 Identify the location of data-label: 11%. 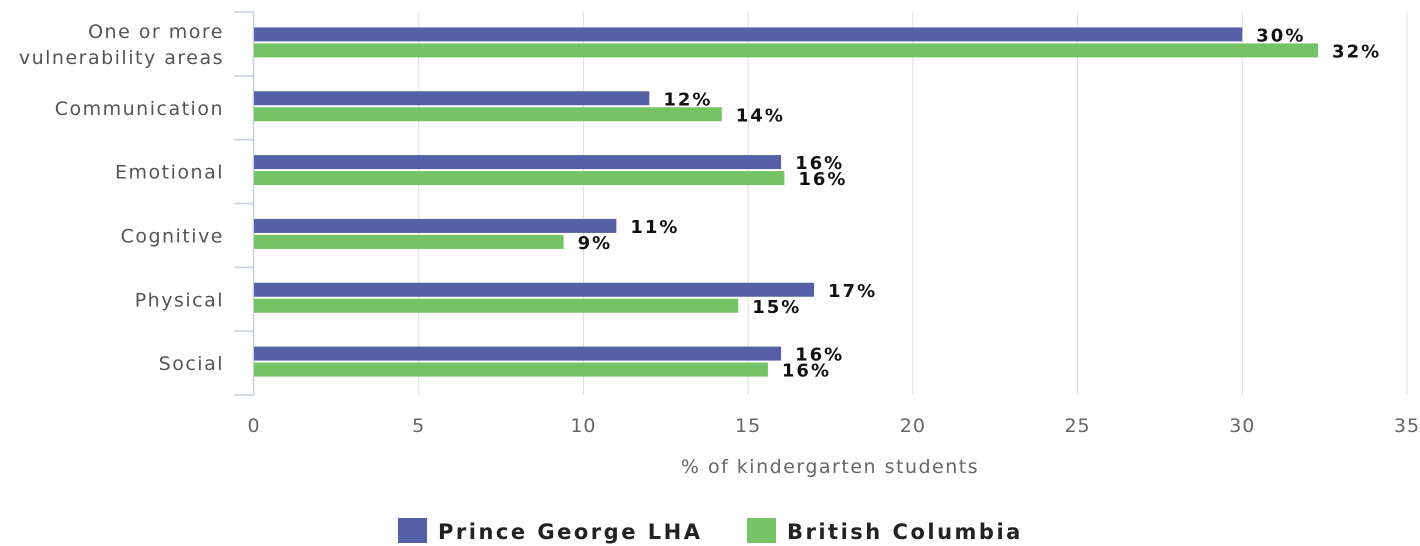
(654, 227).